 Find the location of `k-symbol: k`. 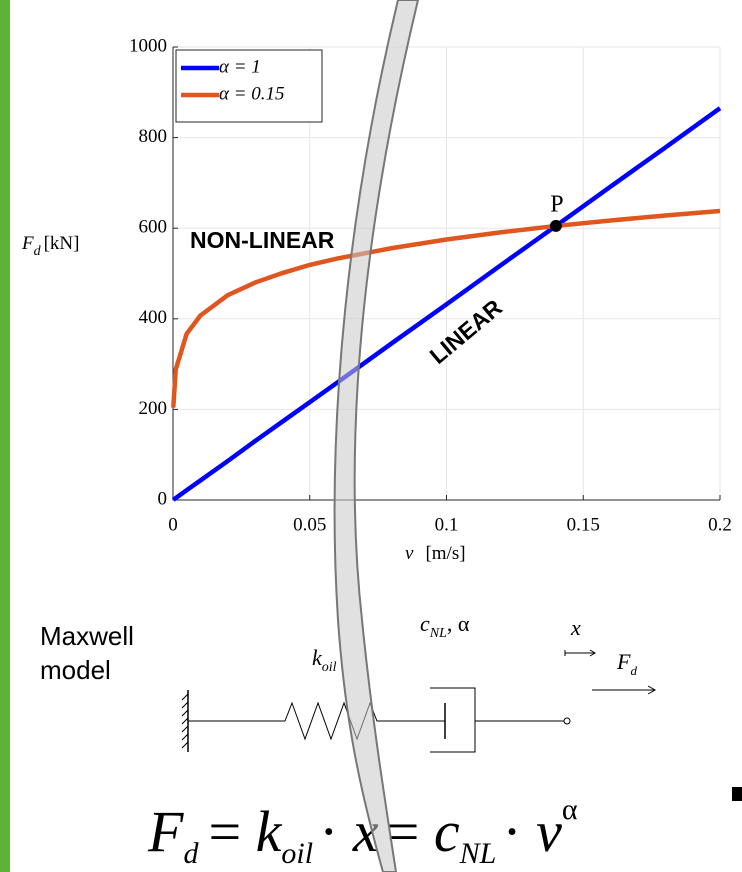

k-symbol: k is located at coordinates (317, 657).